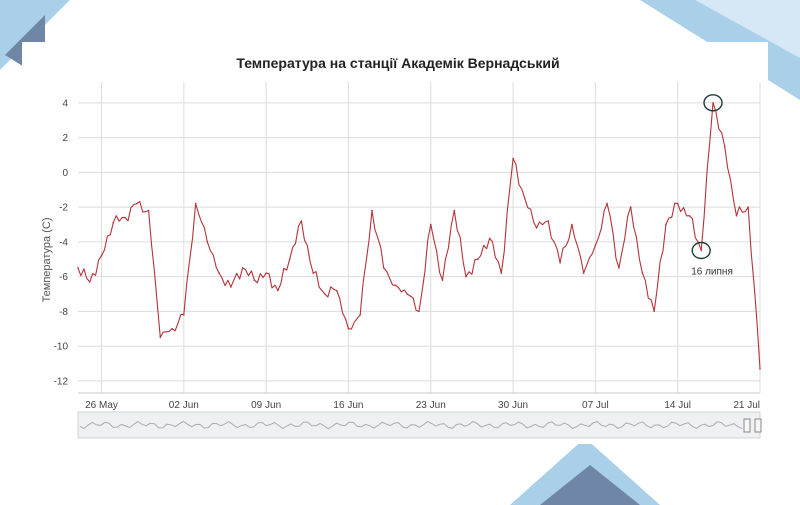 This screenshot has width=800, height=505. What do you see at coordinates (348, 405) in the screenshot?
I see `x-tick-label: 16 Jun` at bounding box center [348, 405].